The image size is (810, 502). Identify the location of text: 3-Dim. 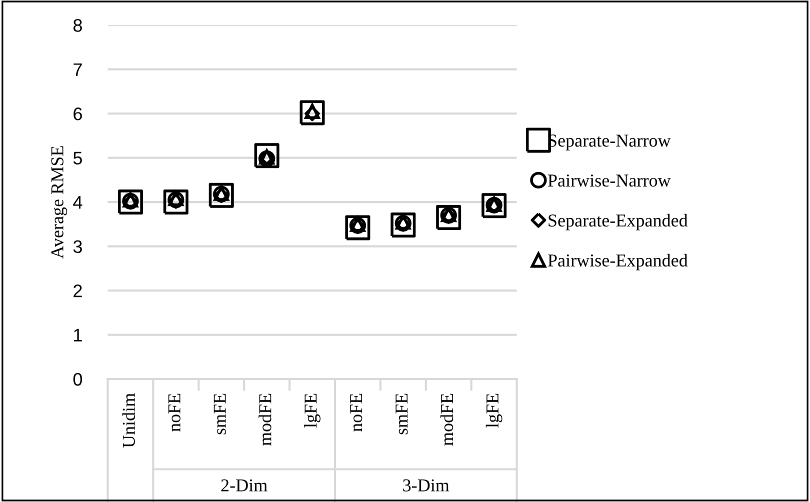
(426, 485).